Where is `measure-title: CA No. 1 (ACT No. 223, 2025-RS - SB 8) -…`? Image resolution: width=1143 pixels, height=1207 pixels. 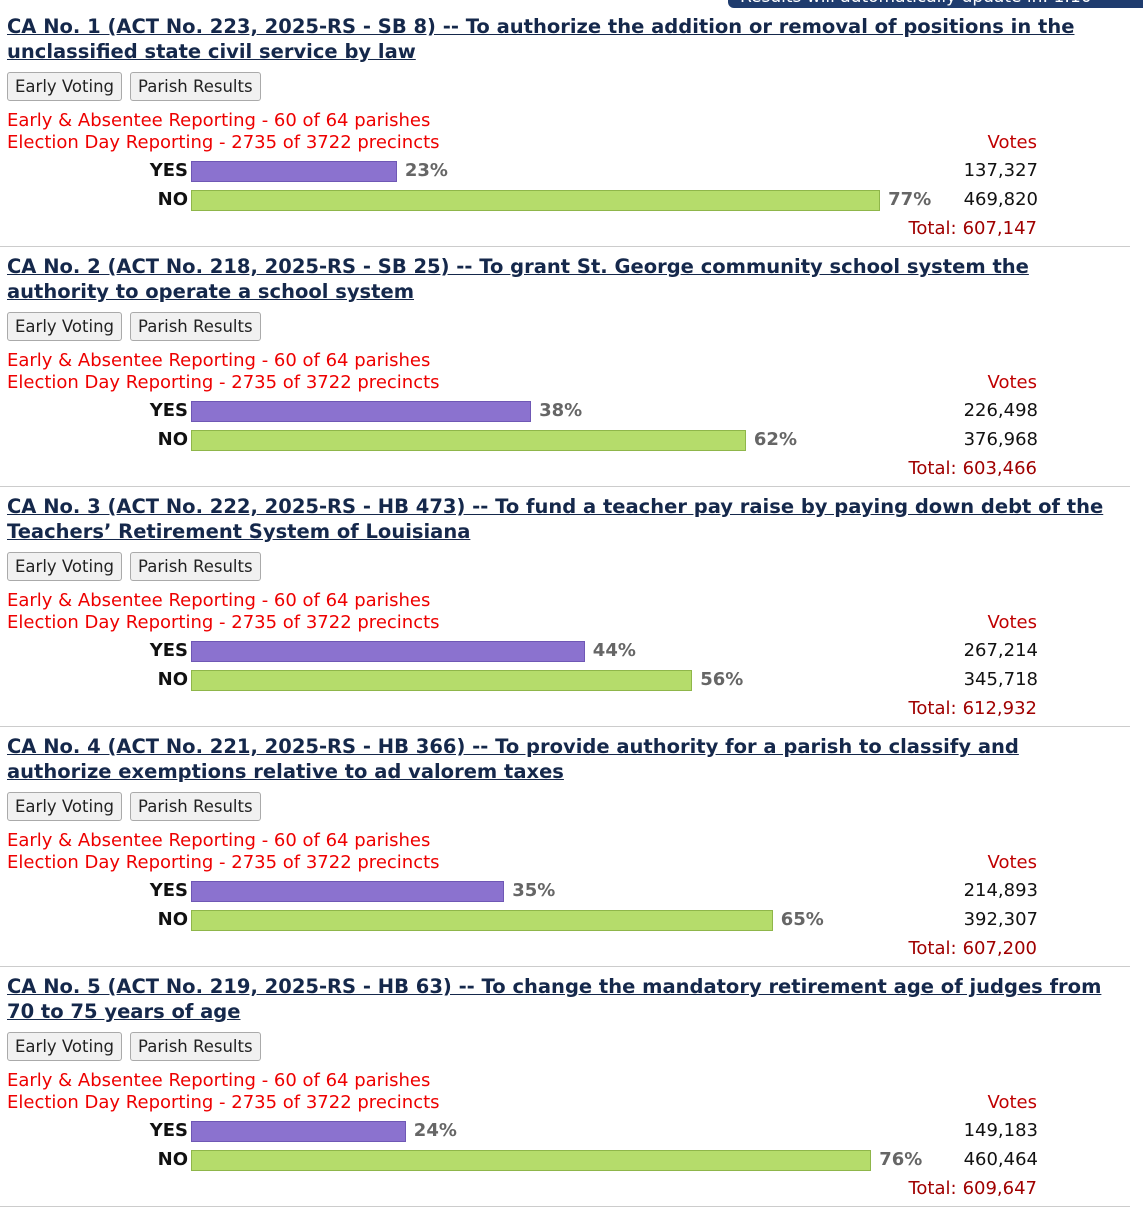 measure-title: CA No. 1 (ACT No. 223, 2025-RS - SB 8) -… is located at coordinates (541, 39).